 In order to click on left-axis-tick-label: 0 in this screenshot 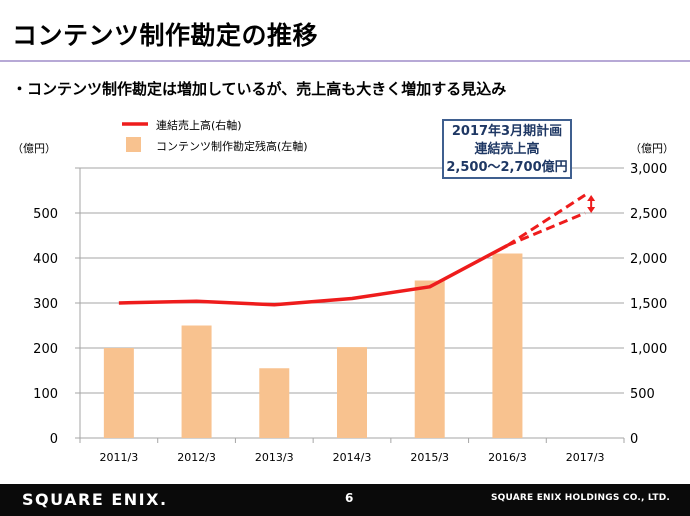, I will do `click(54, 439)`.